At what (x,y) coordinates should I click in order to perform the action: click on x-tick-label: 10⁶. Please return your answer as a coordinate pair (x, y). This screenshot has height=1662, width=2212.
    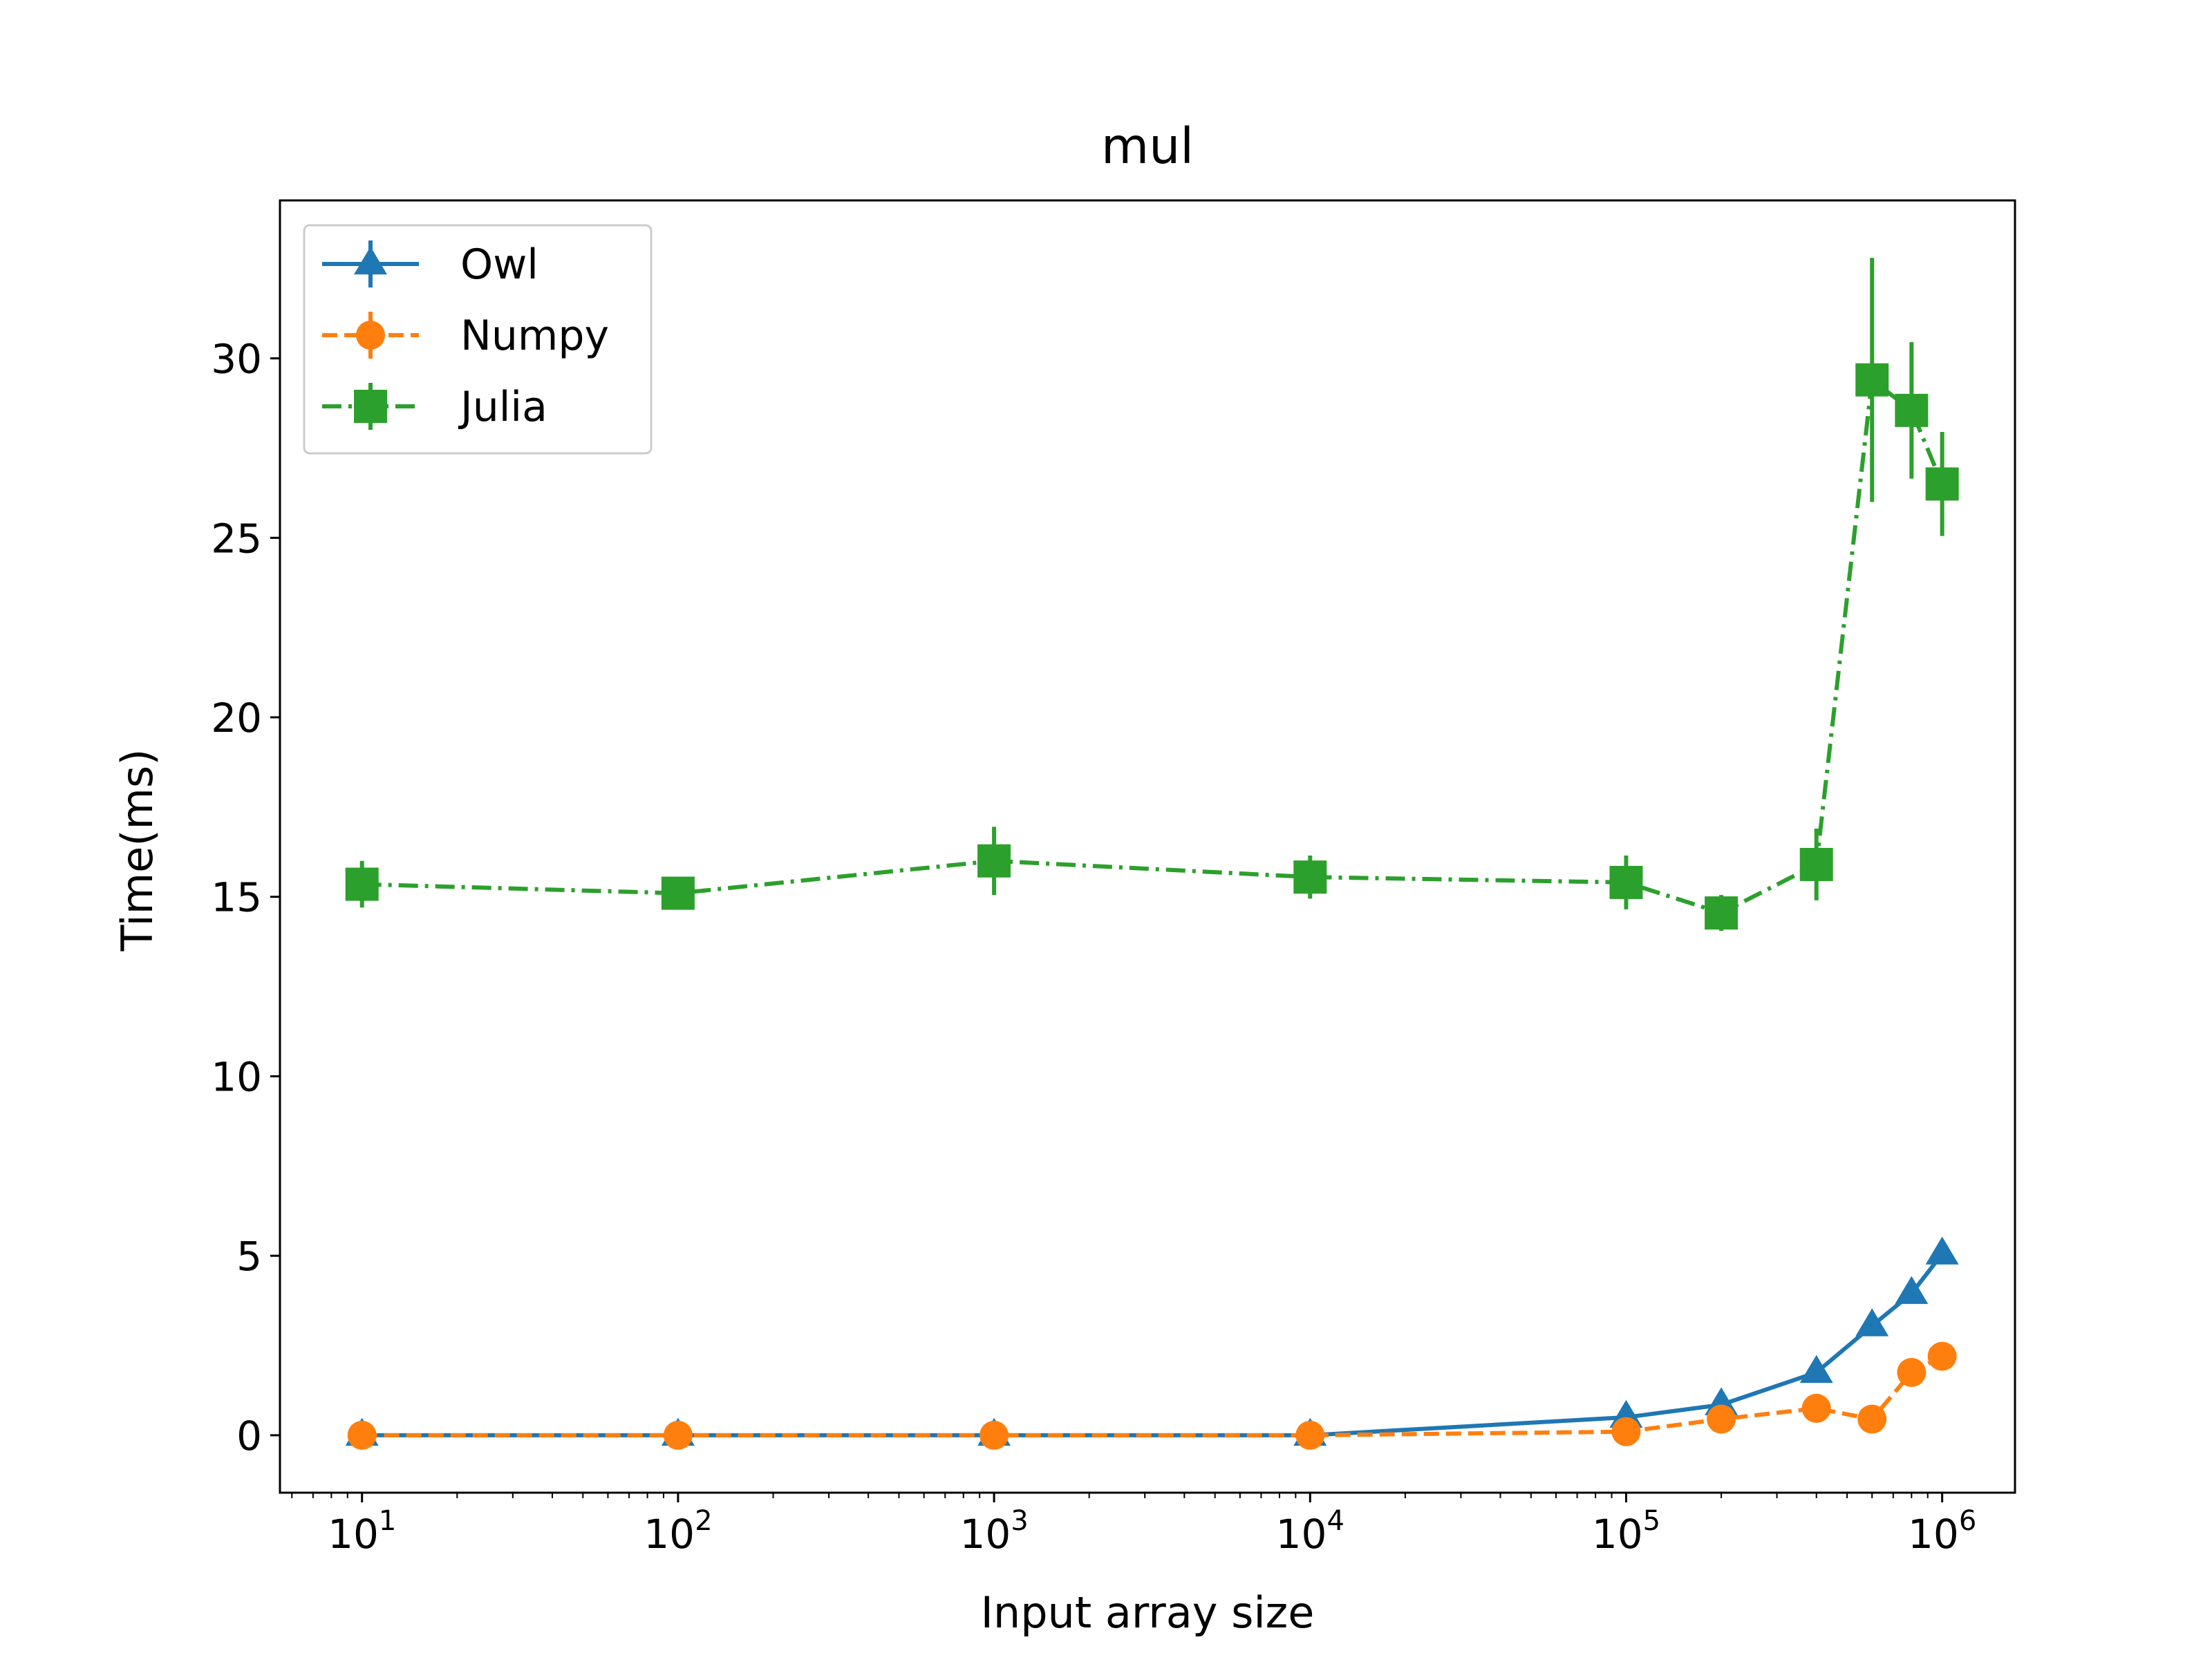
    Looking at the image, I should click on (1942, 1531).